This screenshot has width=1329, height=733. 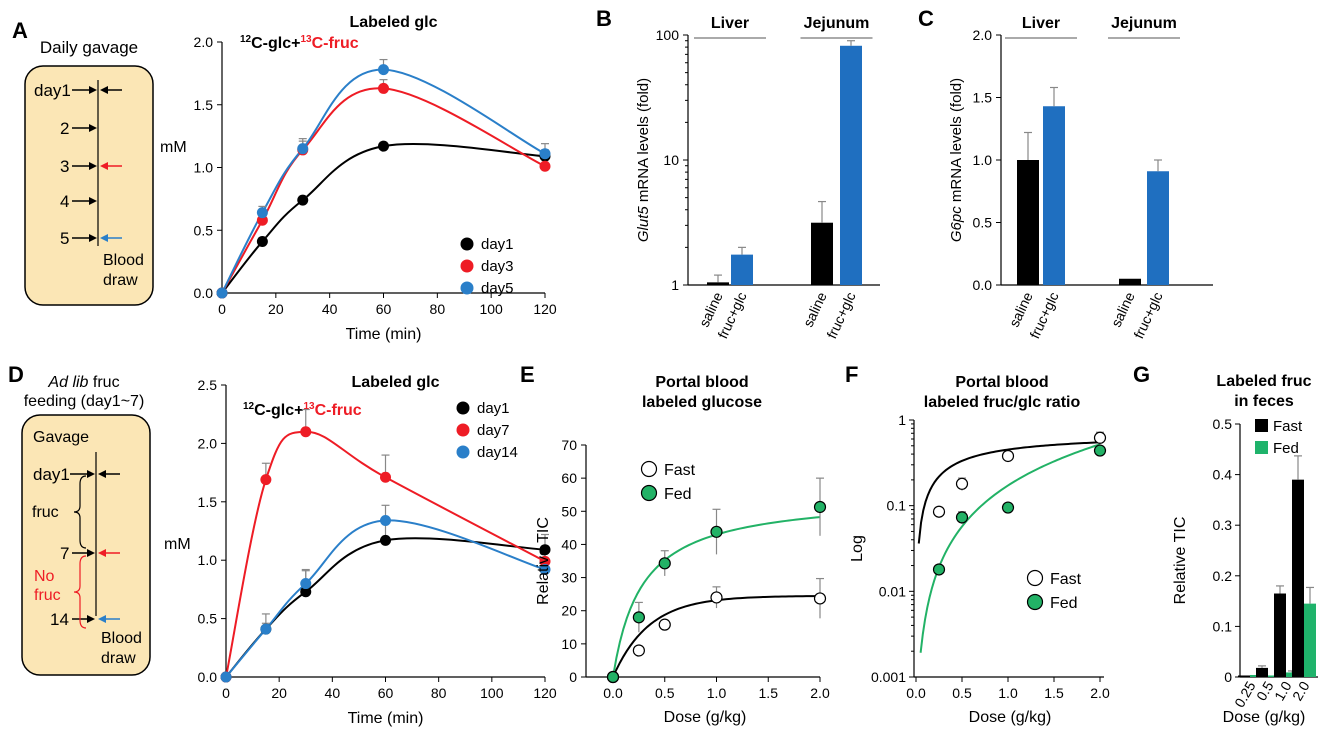 What do you see at coordinates (64, 166) in the screenshot?
I see `schematic-a-day-label: 3` at bounding box center [64, 166].